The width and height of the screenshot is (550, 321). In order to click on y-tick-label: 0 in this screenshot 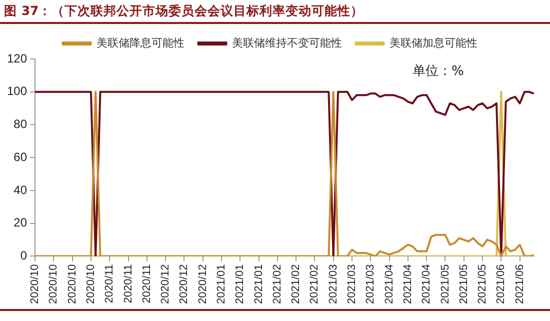, I will do `click(24, 255)`.